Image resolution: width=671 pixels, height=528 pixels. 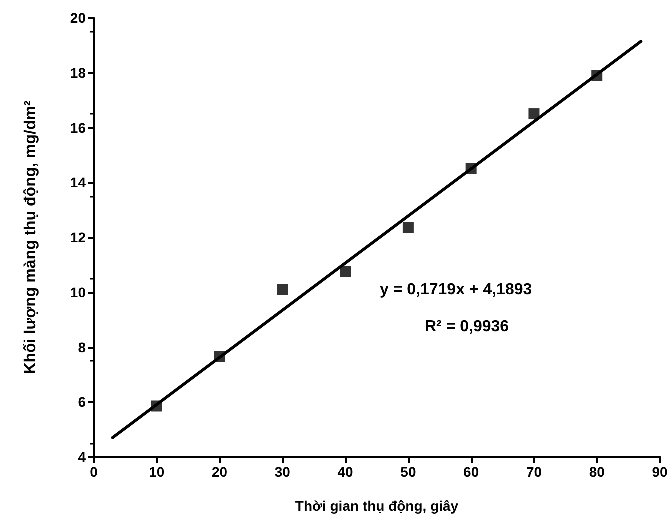 I want to click on x-tick-label: 30, so click(x=282, y=472).